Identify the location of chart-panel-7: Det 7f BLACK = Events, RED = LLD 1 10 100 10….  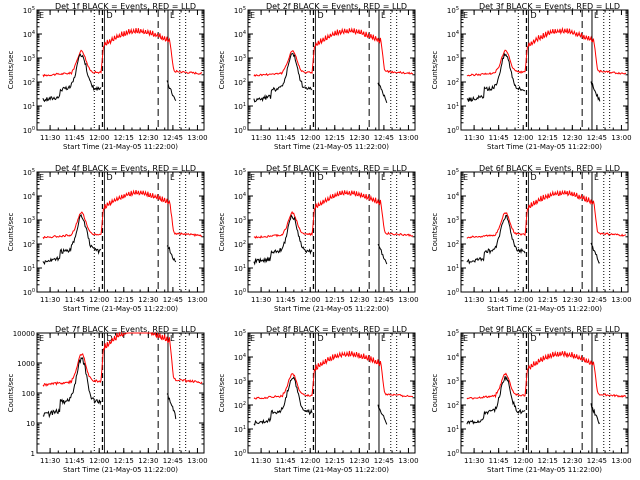
(107, 399).